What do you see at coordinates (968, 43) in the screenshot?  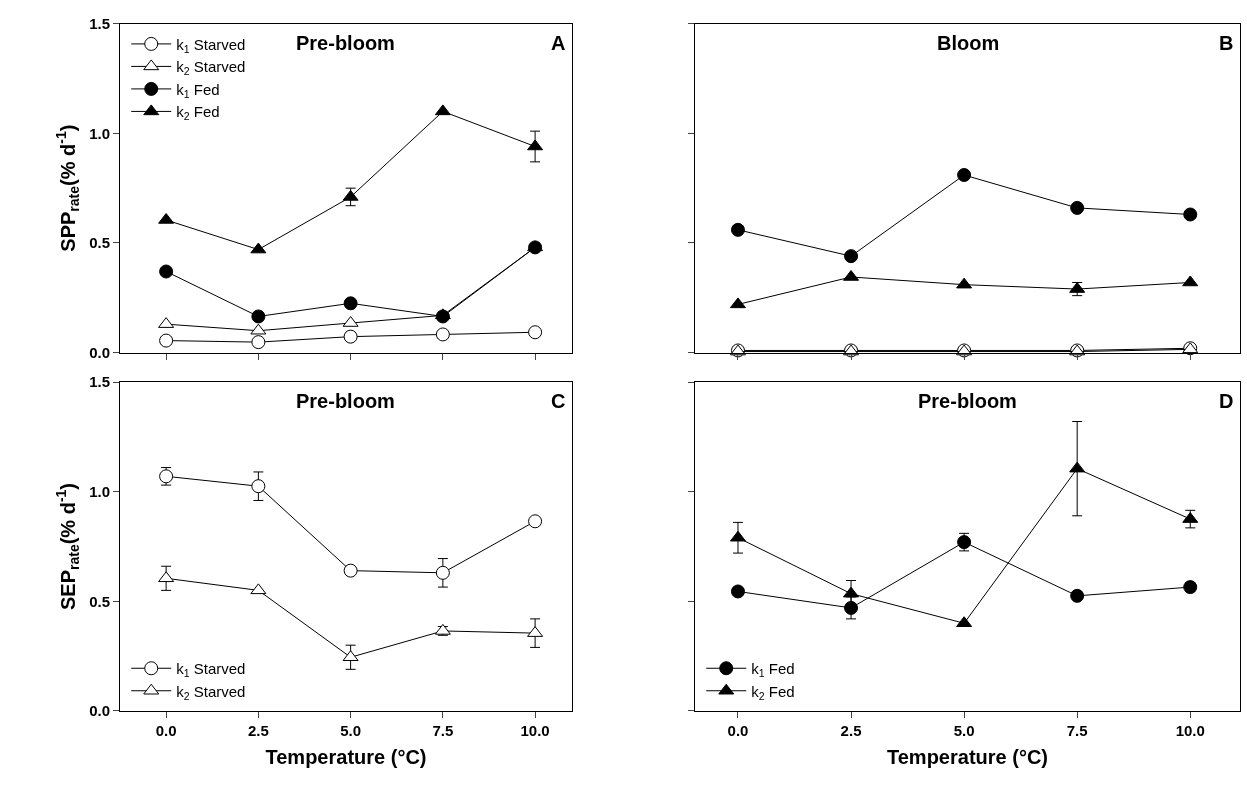 I see `chart-title: Bloom` at bounding box center [968, 43].